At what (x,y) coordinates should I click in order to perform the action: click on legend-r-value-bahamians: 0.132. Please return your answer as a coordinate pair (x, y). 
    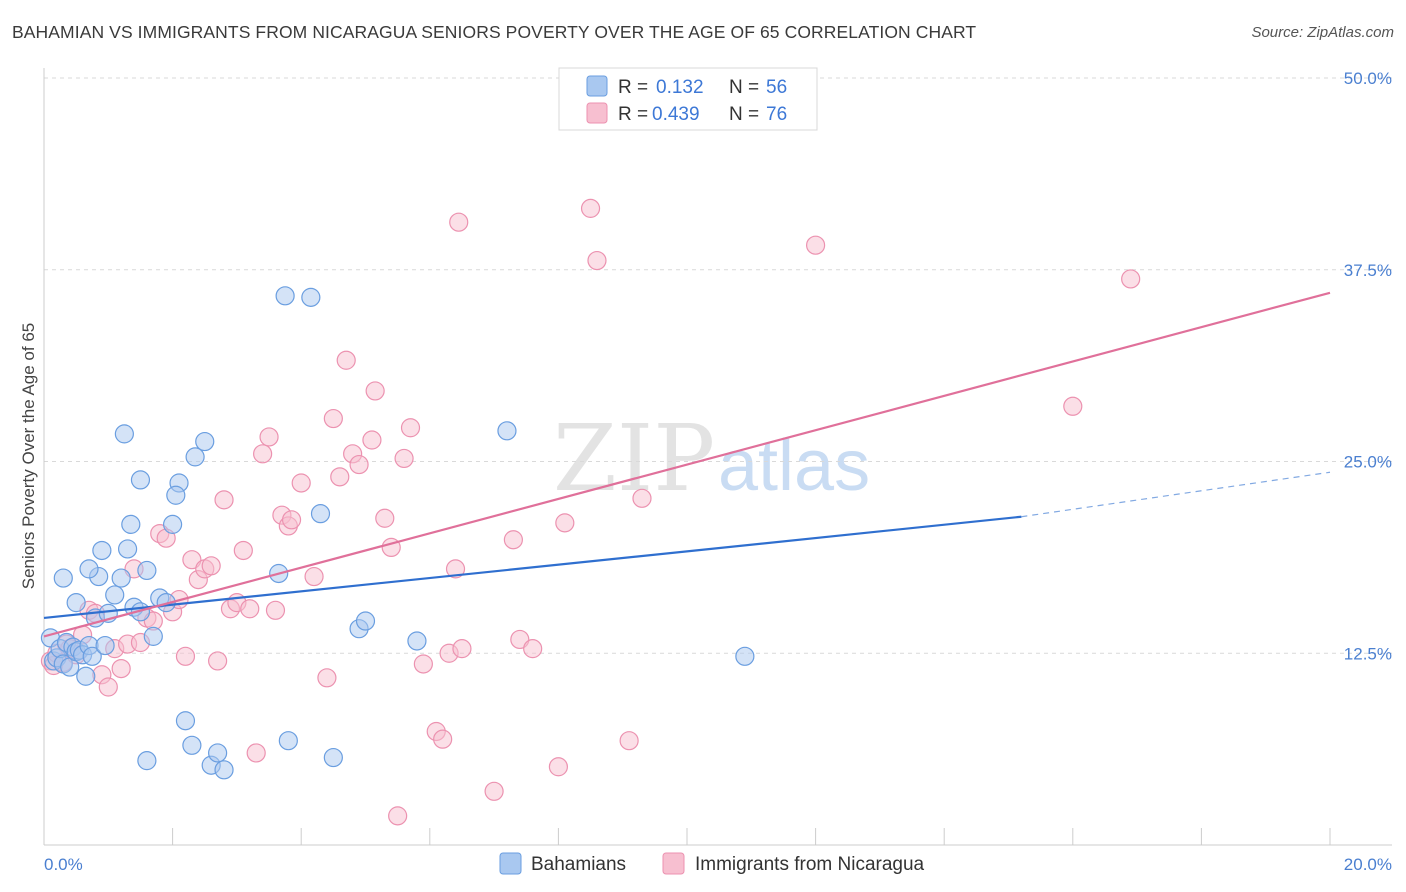
    Looking at the image, I should click on (680, 87).